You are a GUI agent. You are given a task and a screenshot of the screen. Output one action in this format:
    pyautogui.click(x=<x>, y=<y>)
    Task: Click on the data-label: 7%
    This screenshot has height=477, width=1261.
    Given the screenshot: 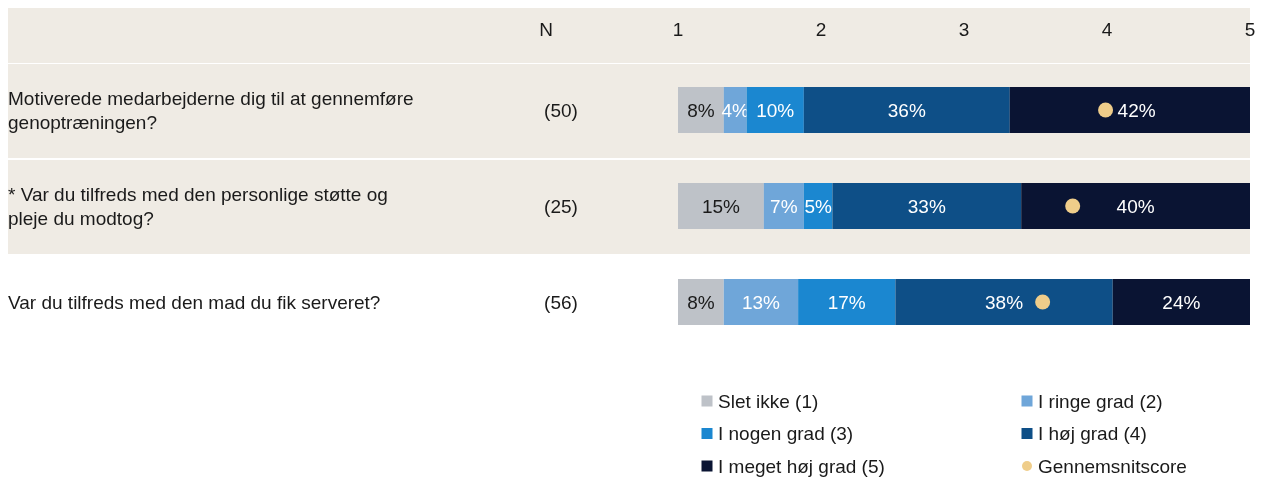 What is the action you would take?
    pyautogui.click(x=784, y=206)
    